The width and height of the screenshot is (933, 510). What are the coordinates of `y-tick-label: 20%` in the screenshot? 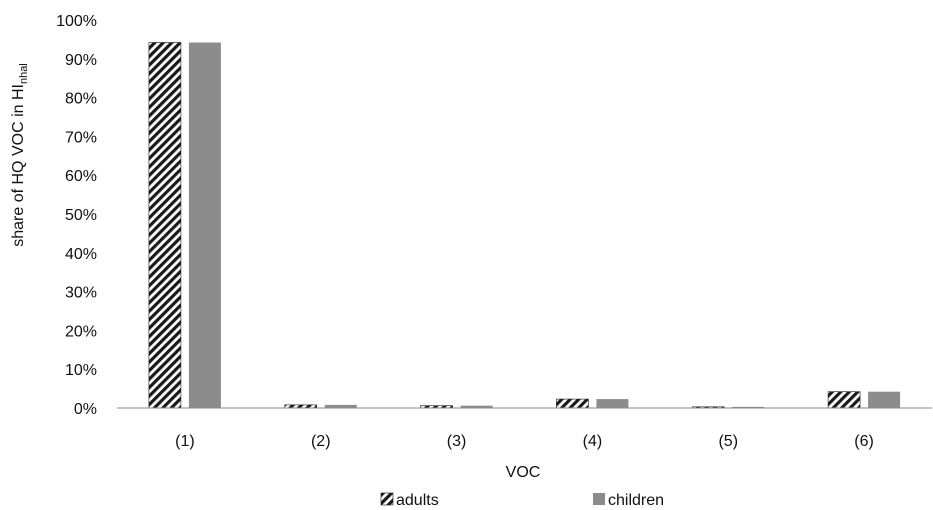 It's located at (81, 331).